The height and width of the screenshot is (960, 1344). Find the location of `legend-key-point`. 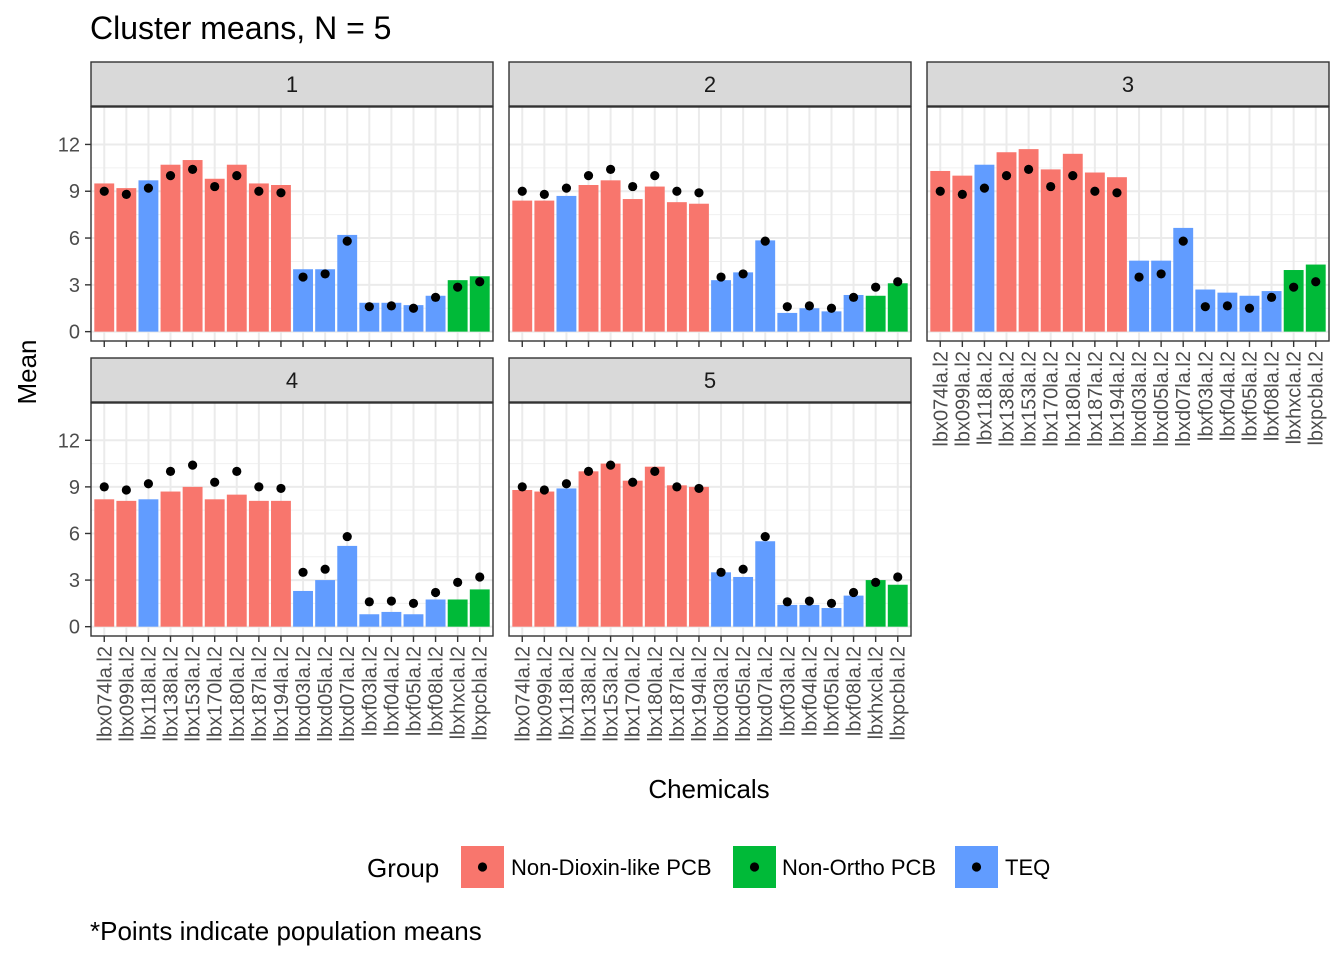

legend-key-point is located at coordinates (754, 867).